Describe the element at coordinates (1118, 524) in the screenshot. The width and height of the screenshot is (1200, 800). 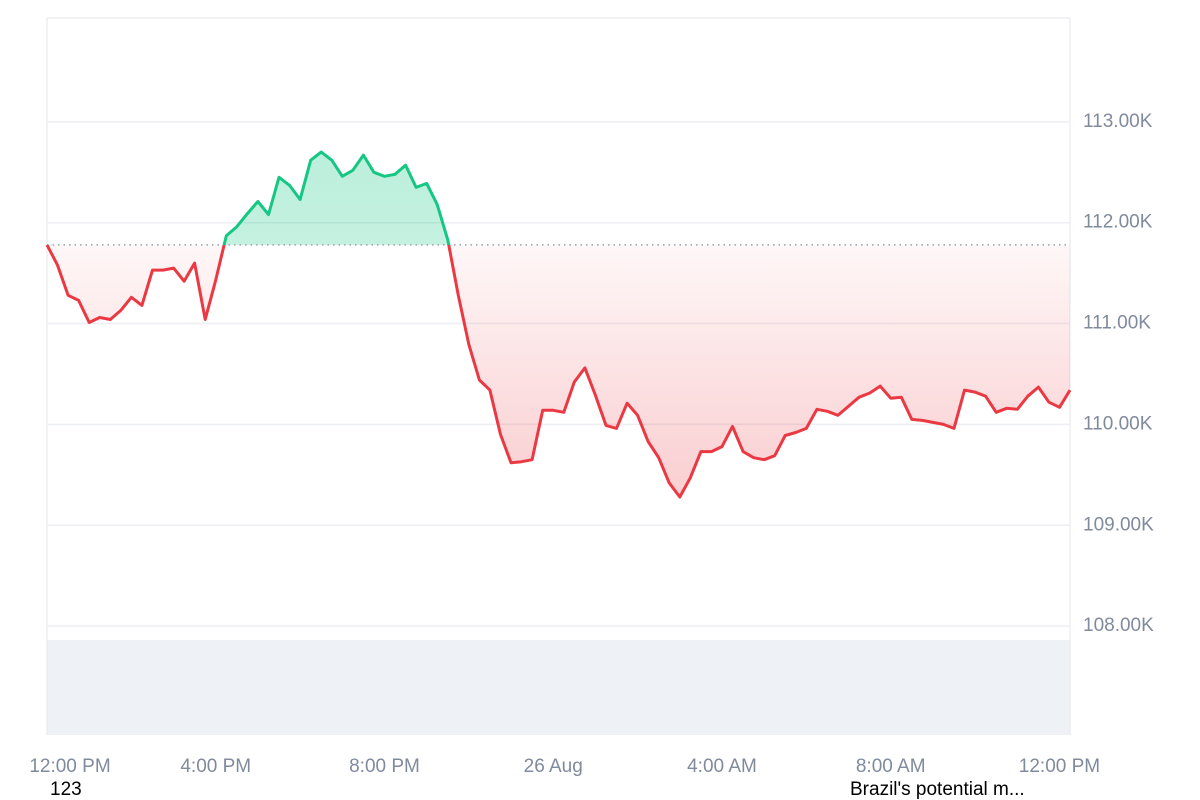
I see `y-tick-label: 109.00K` at that location.